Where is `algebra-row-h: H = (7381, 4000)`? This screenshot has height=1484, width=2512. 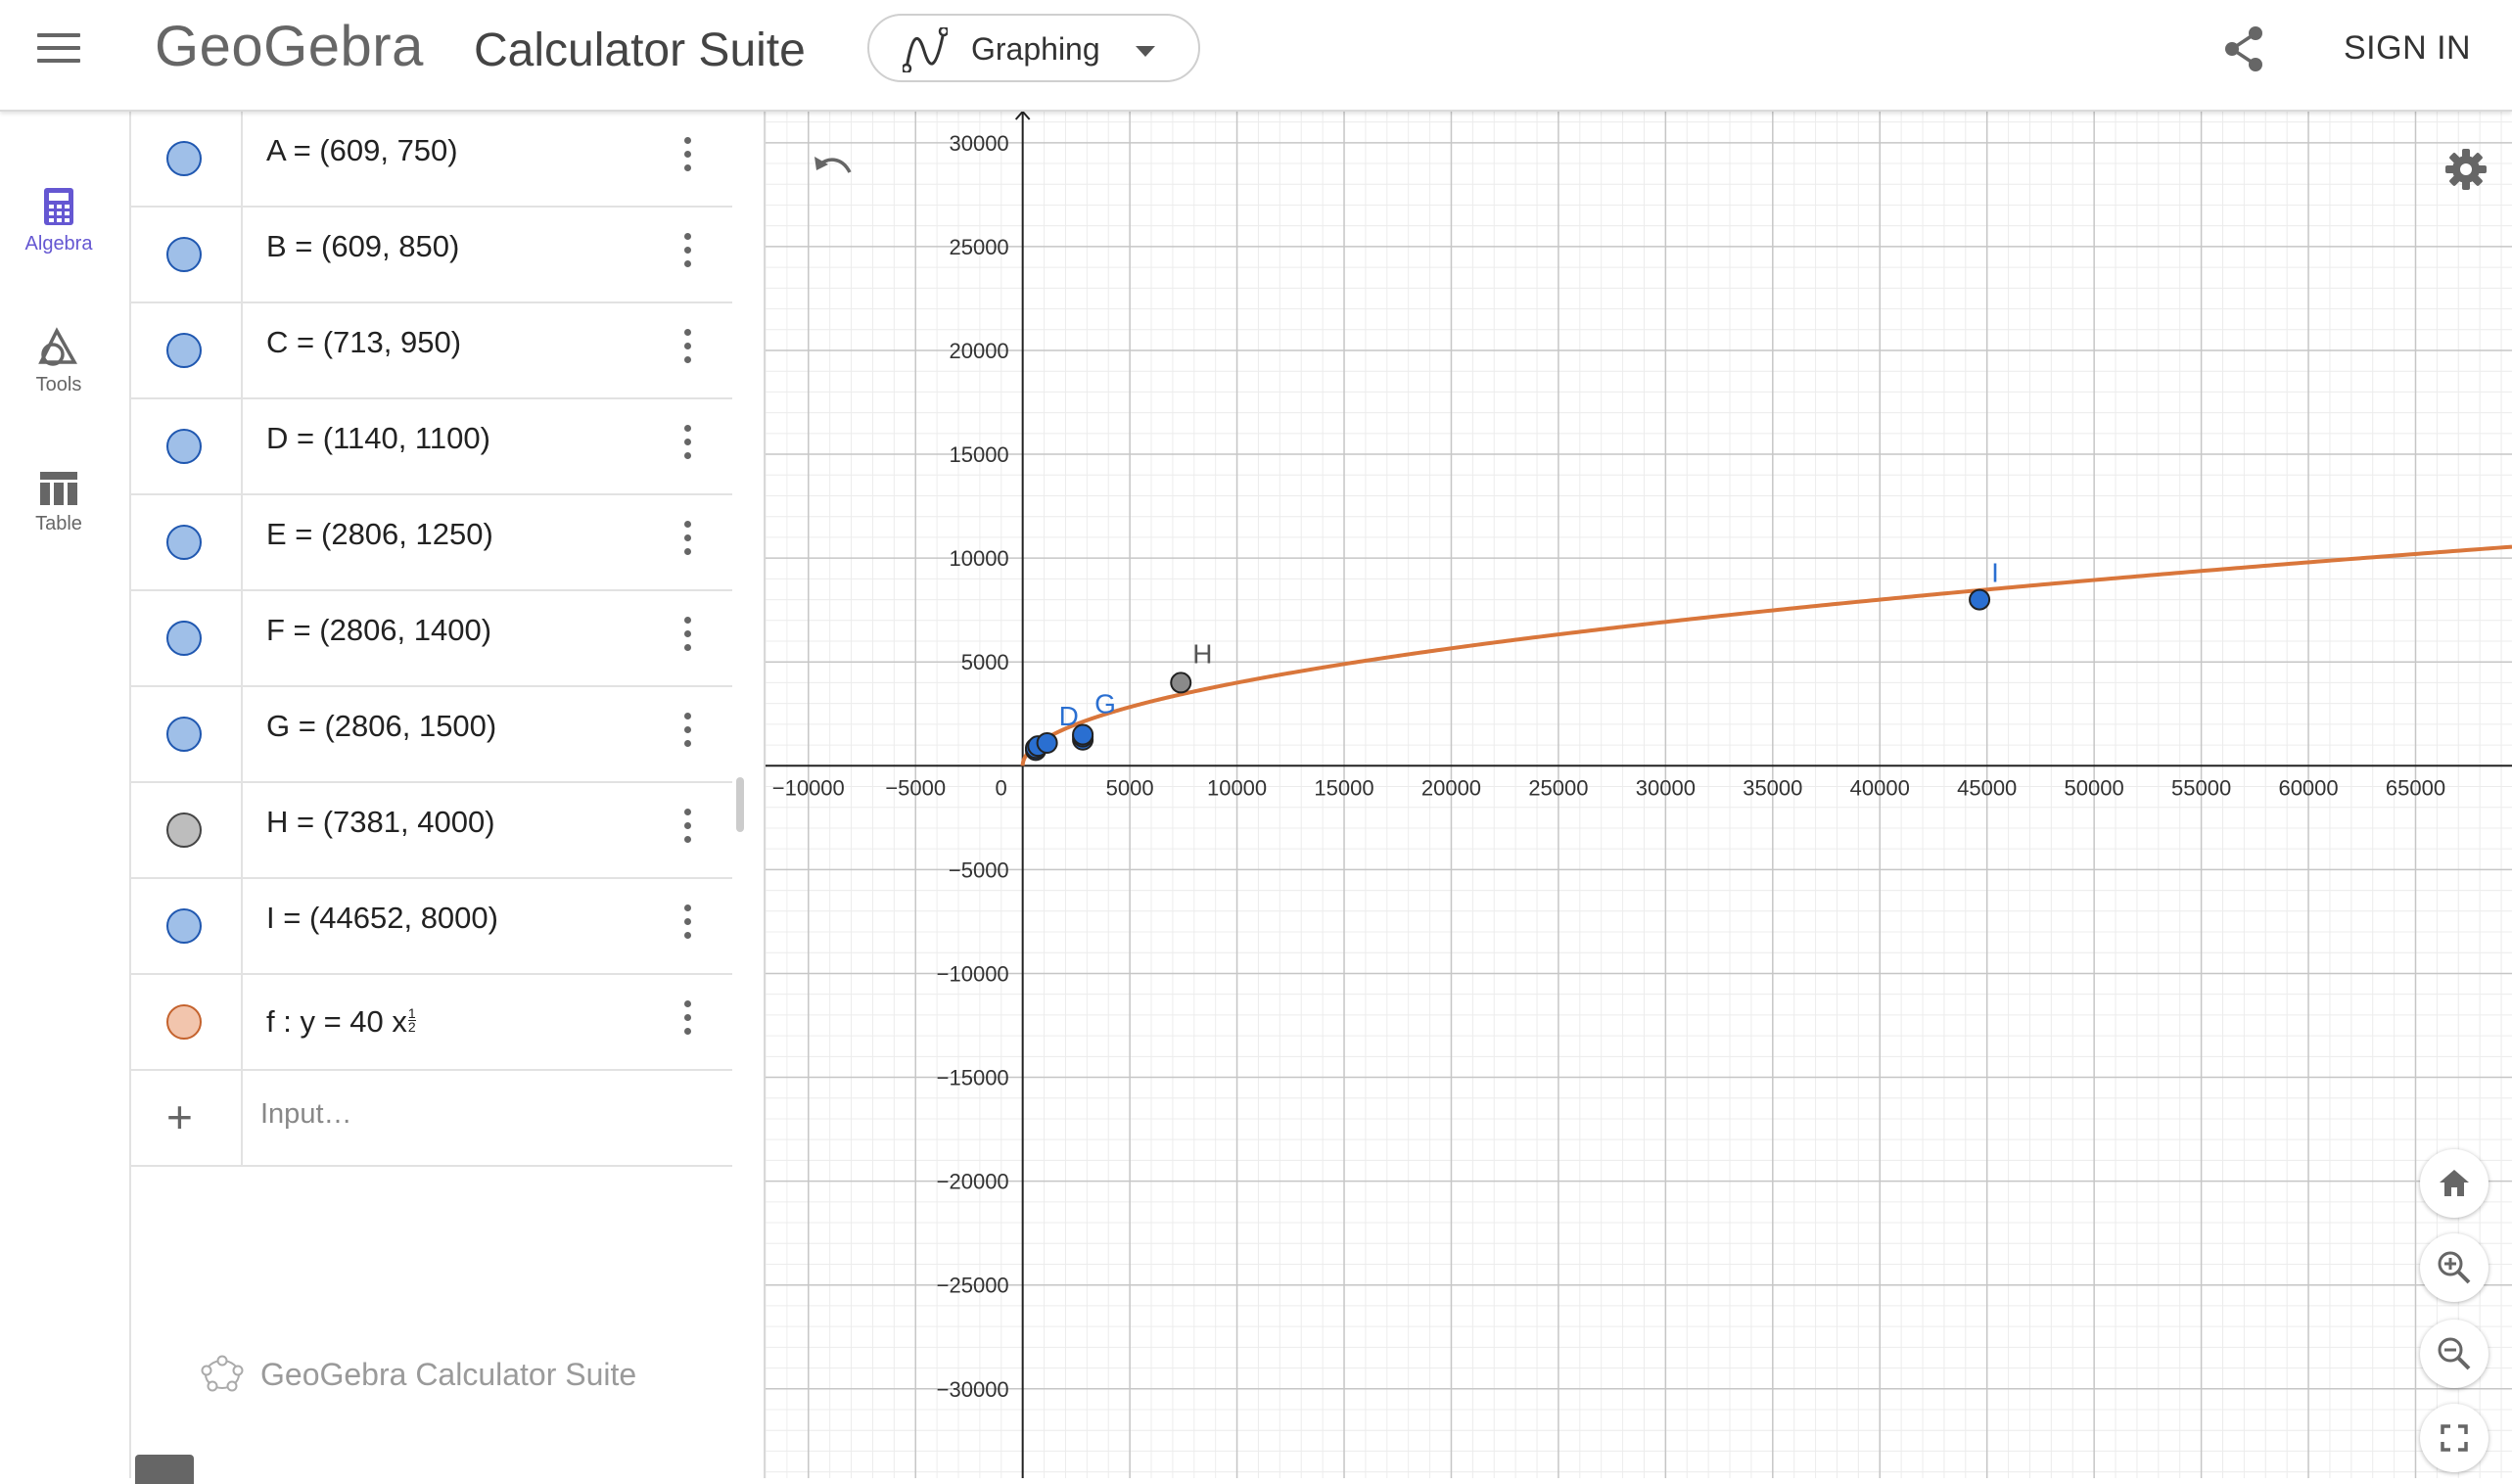 algebra-row-h: H = (7381, 4000) is located at coordinates (431, 831).